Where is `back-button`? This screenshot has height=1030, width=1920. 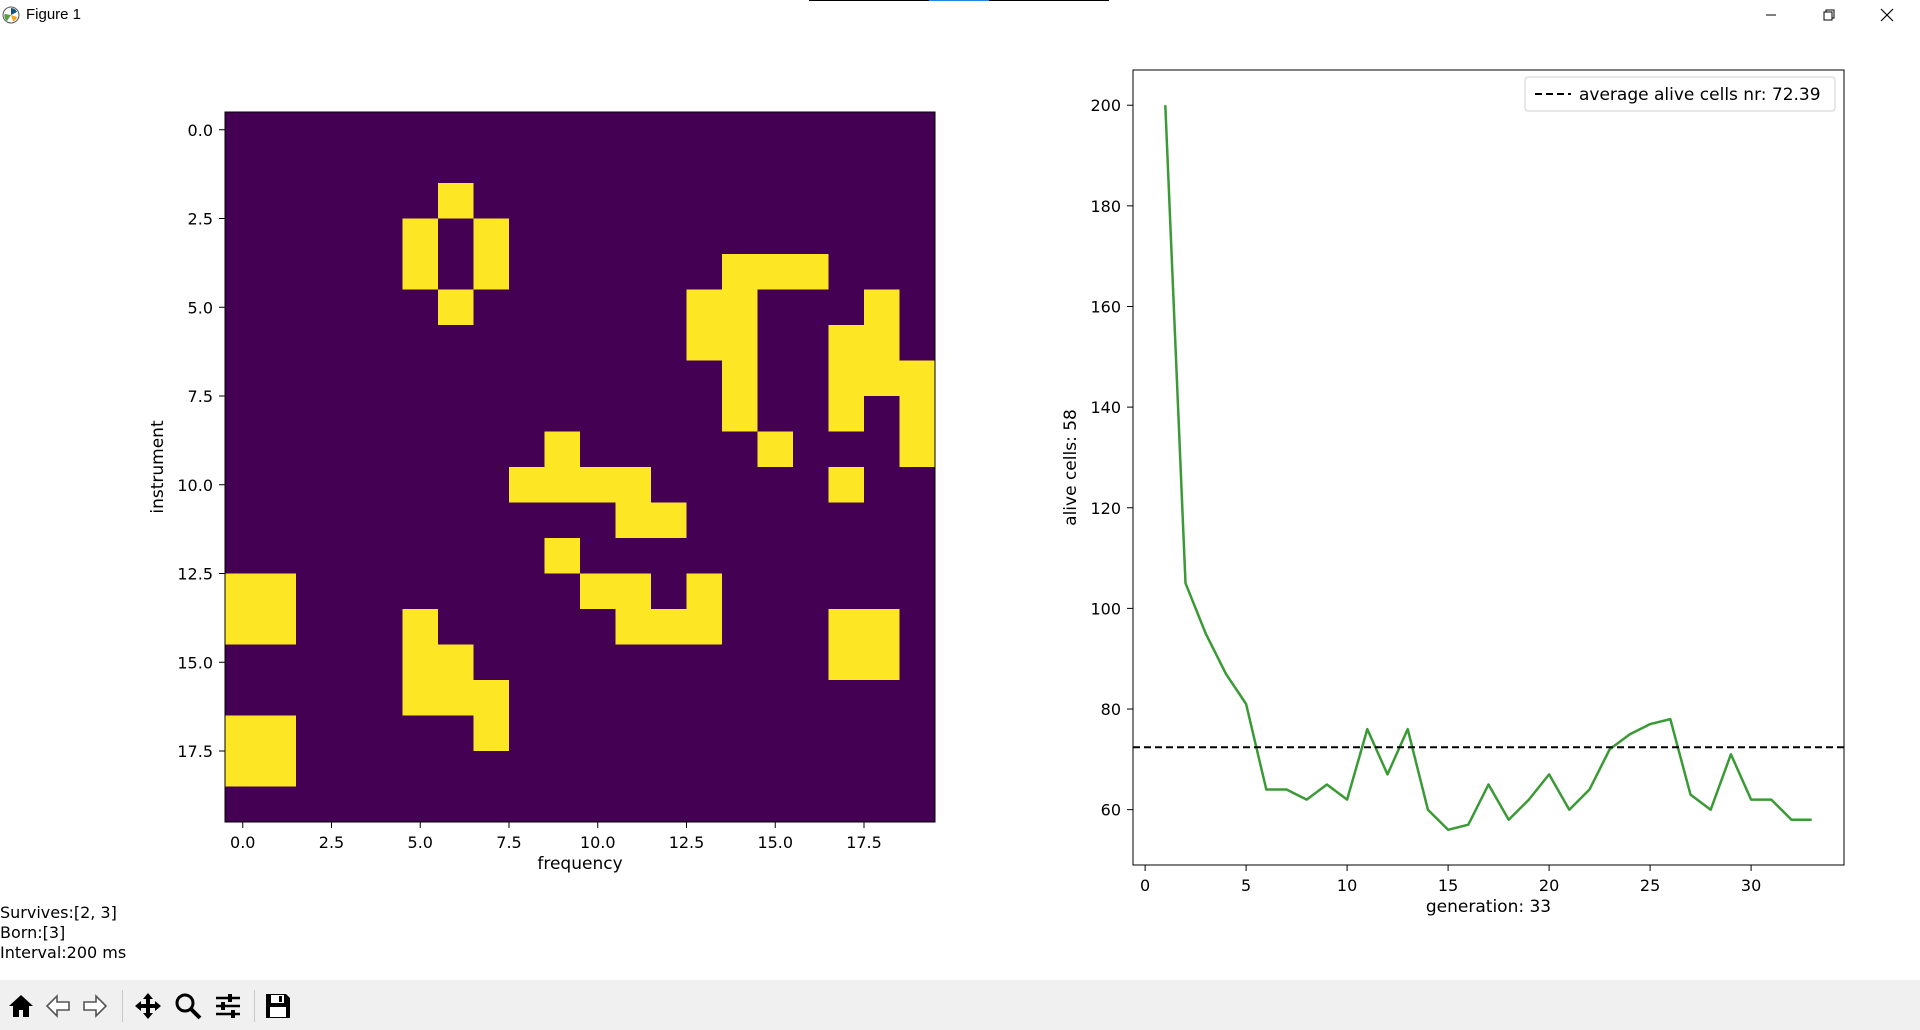
back-button is located at coordinates (58, 1006).